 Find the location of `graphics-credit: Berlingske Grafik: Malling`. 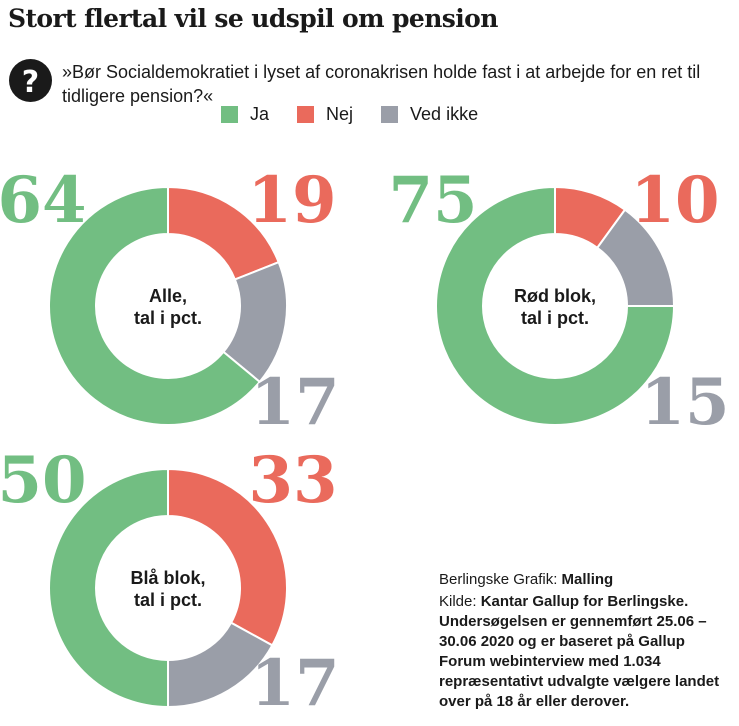

graphics-credit: Berlingske Grafik: Malling is located at coordinates (584, 580).